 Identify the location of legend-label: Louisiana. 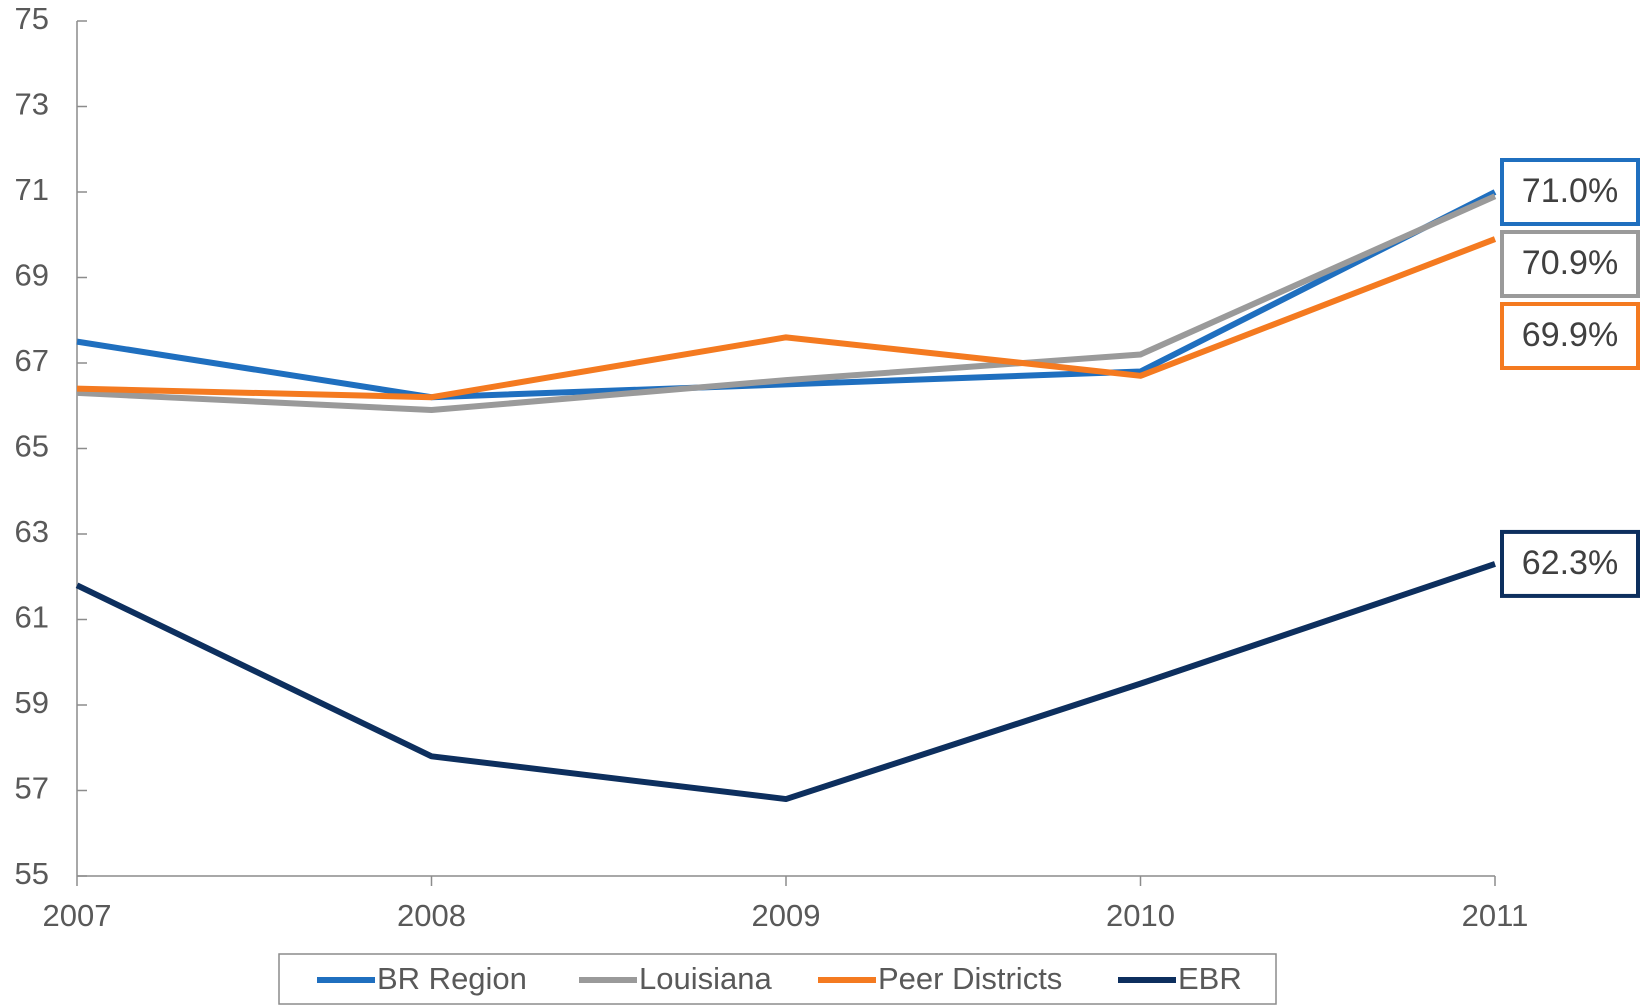
(705, 978).